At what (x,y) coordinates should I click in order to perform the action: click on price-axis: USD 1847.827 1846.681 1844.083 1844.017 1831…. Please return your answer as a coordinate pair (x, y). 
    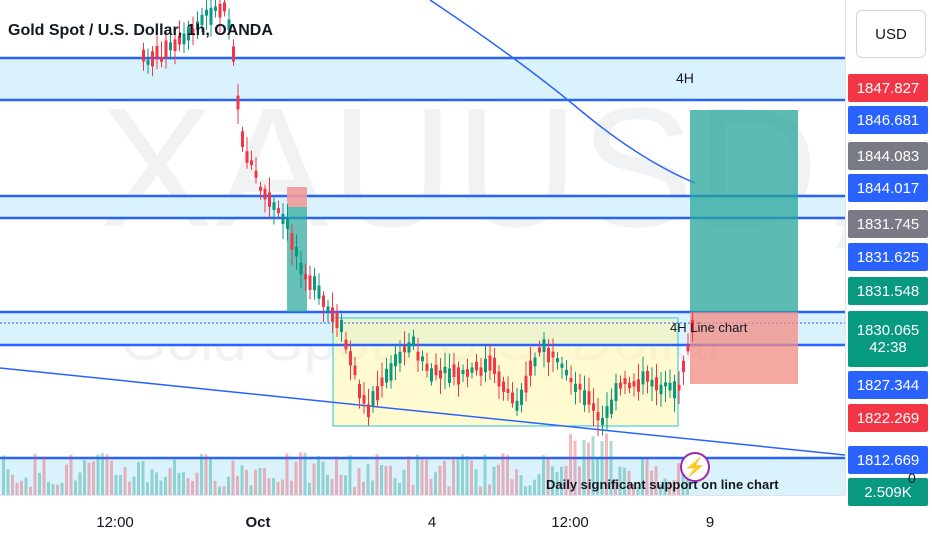
    Looking at the image, I should click on (888, 253).